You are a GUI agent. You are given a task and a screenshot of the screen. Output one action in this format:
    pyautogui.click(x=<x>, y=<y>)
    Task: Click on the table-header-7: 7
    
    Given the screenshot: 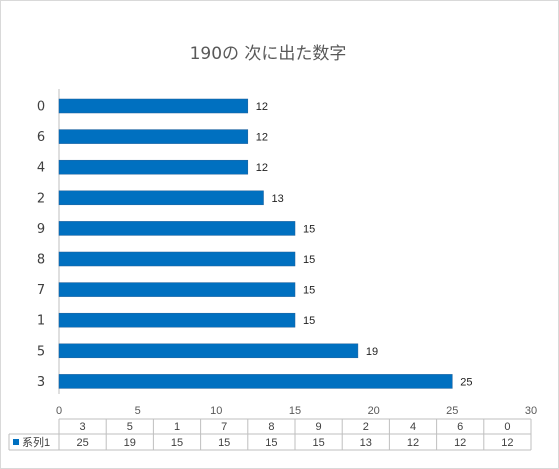 What is the action you would take?
    pyautogui.click(x=224, y=427)
    